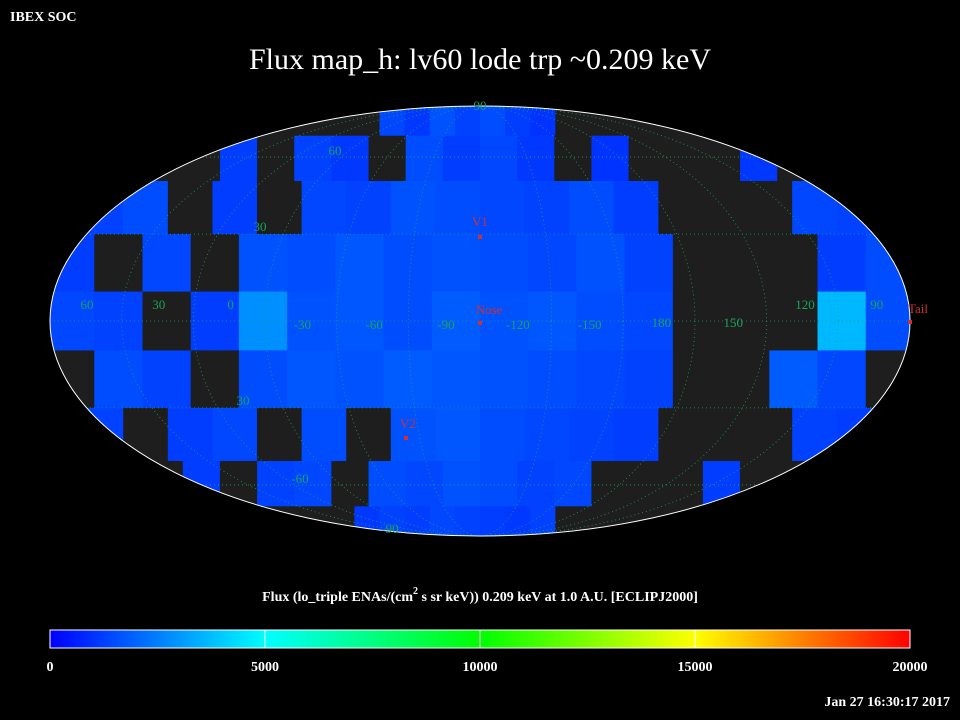  What do you see at coordinates (230, 304) in the screenshot?
I see `longitude-label: 0` at bounding box center [230, 304].